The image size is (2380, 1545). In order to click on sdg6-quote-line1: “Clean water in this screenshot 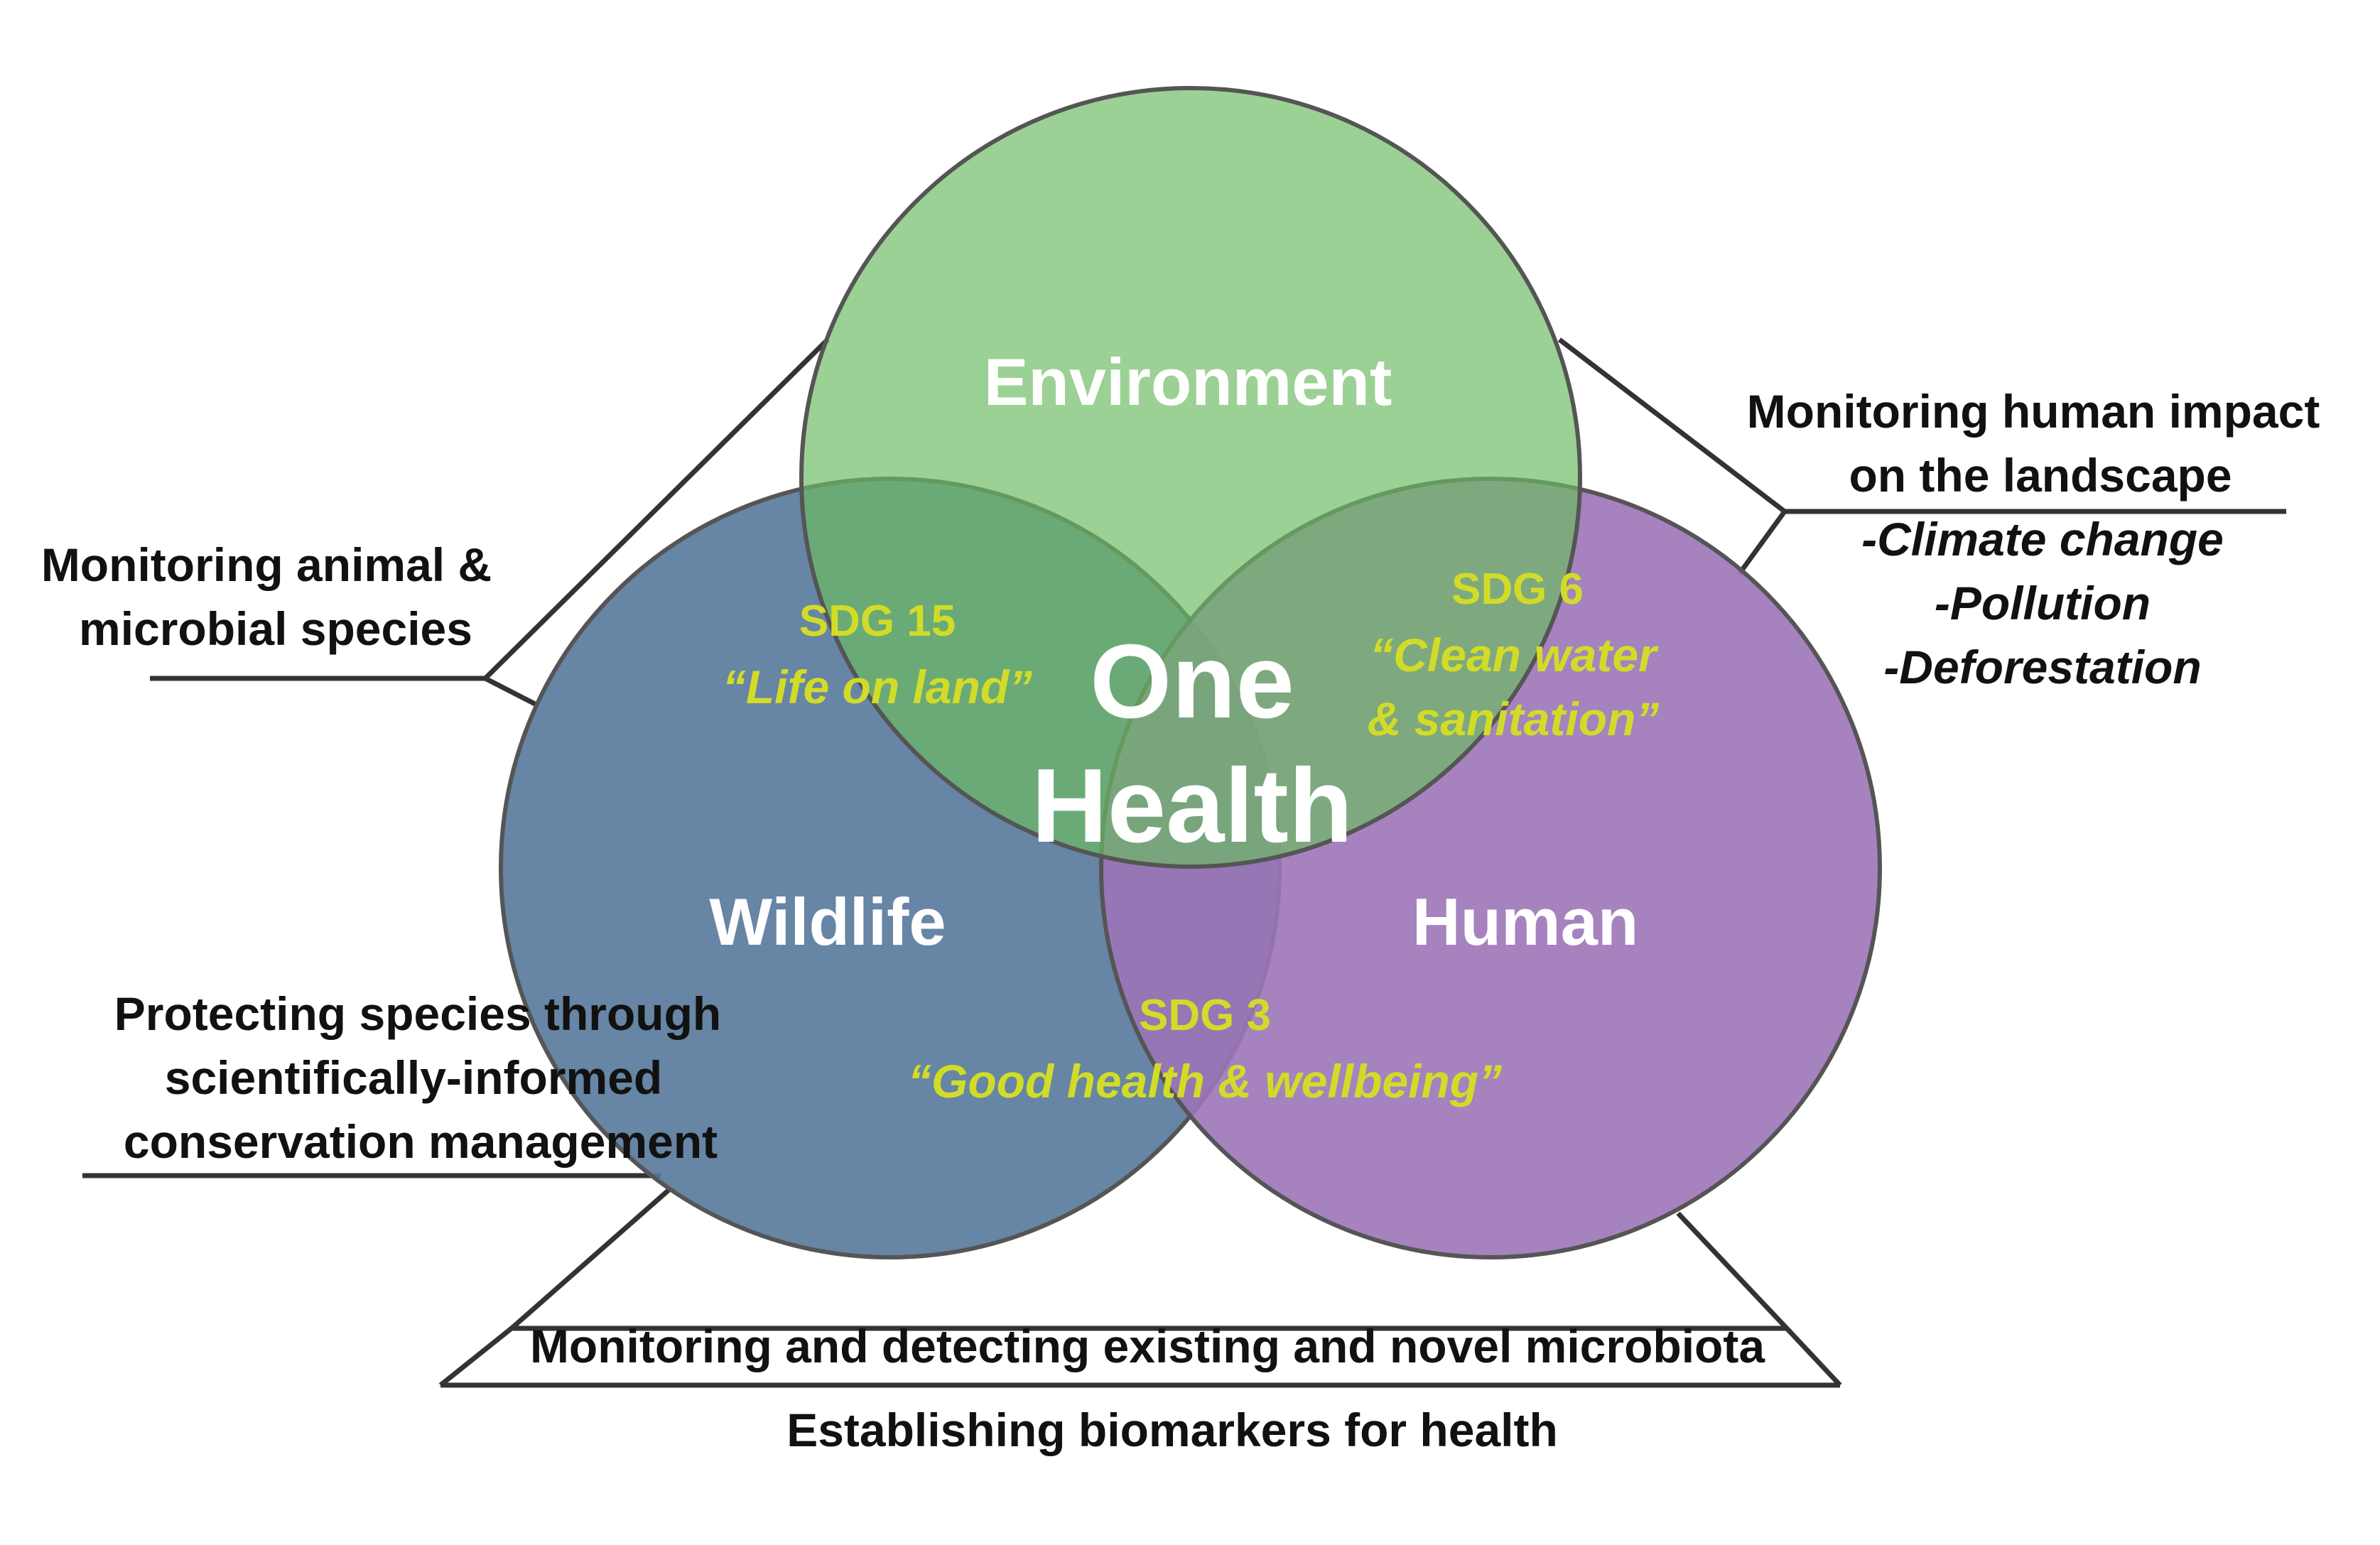, I will do `click(1514, 655)`.